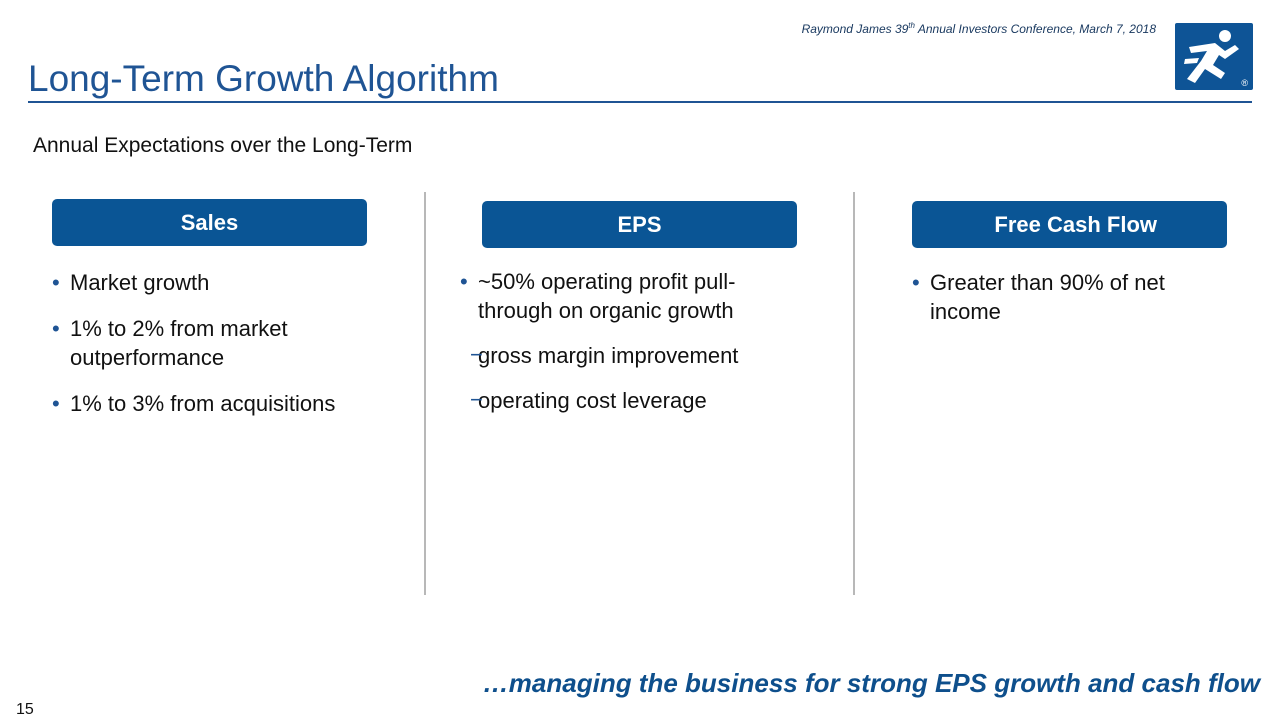  I want to click on free-cash-flow-list: • Greater than 90% of net income, so click(1067, 297).